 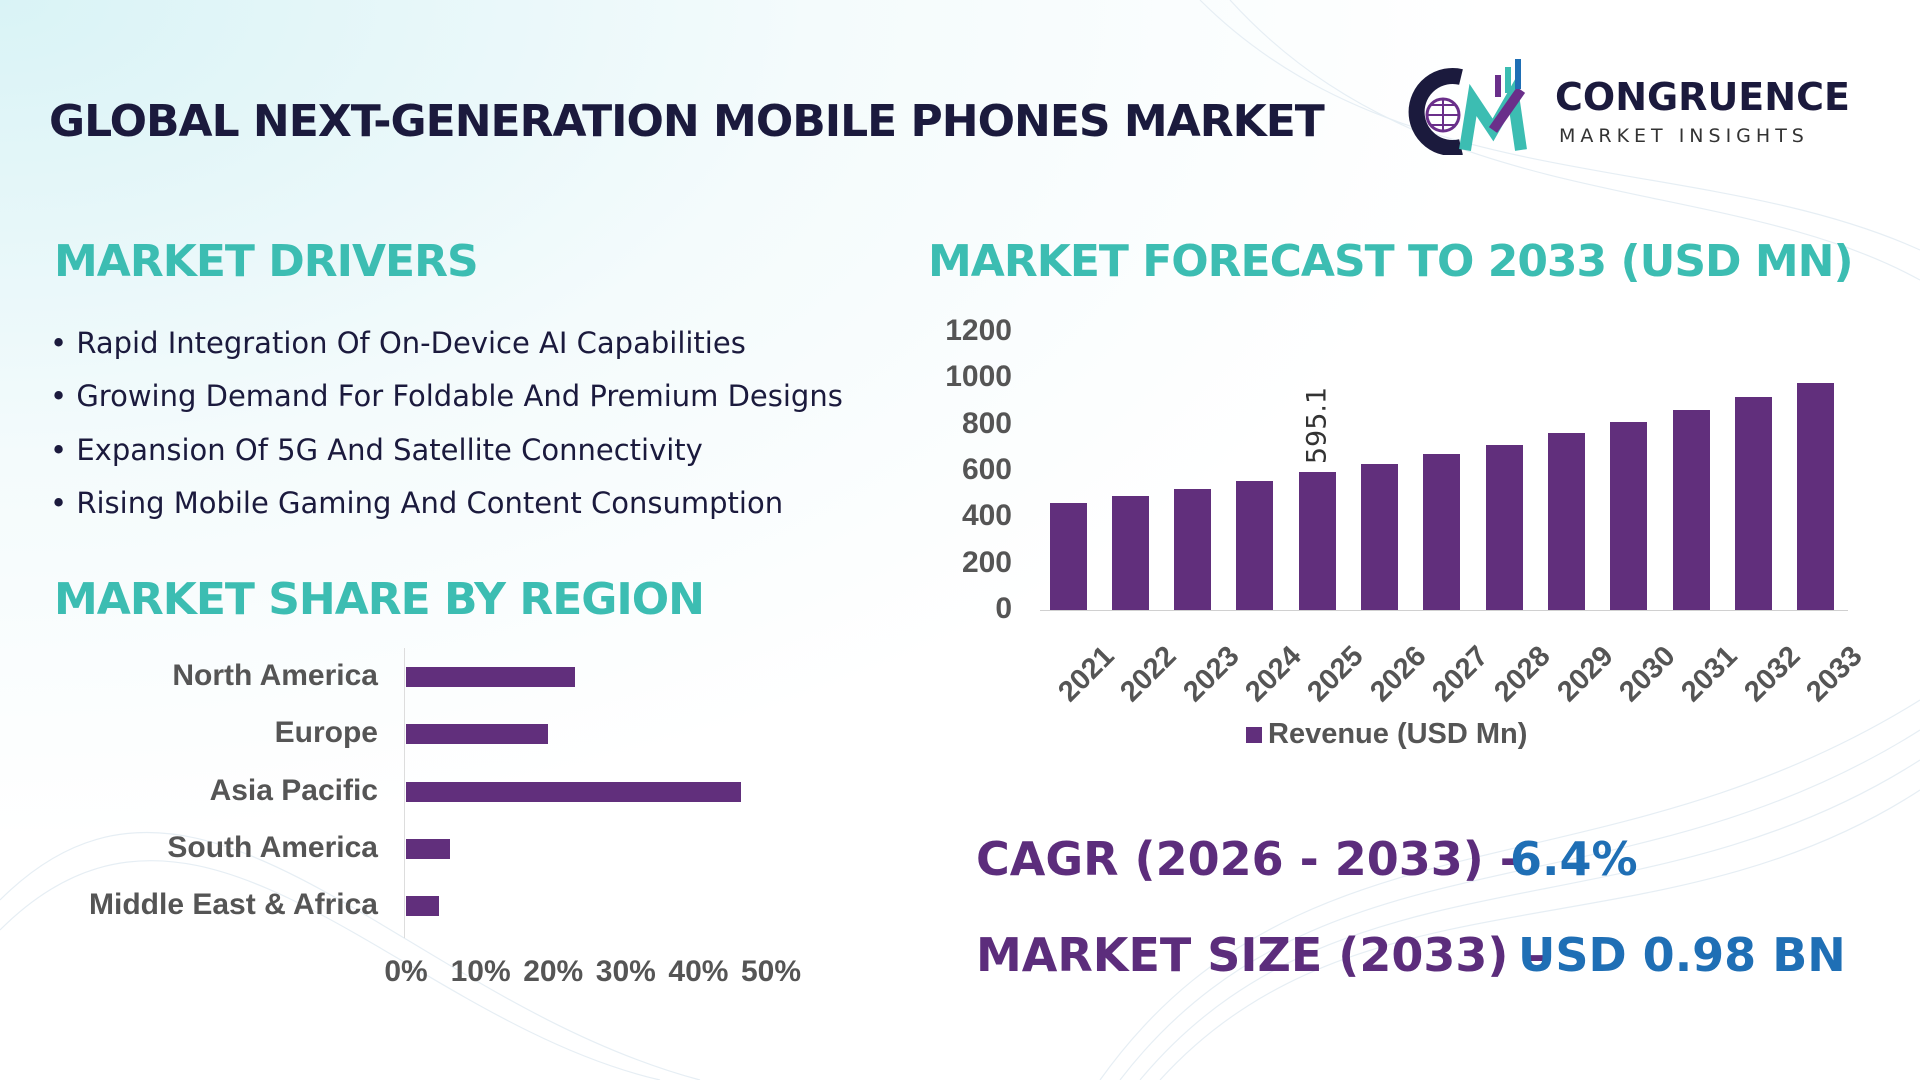 What do you see at coordinates (406, 971) in the screenshot?
I see `region-x-tick: 0%` at bounding box center [406, 971].